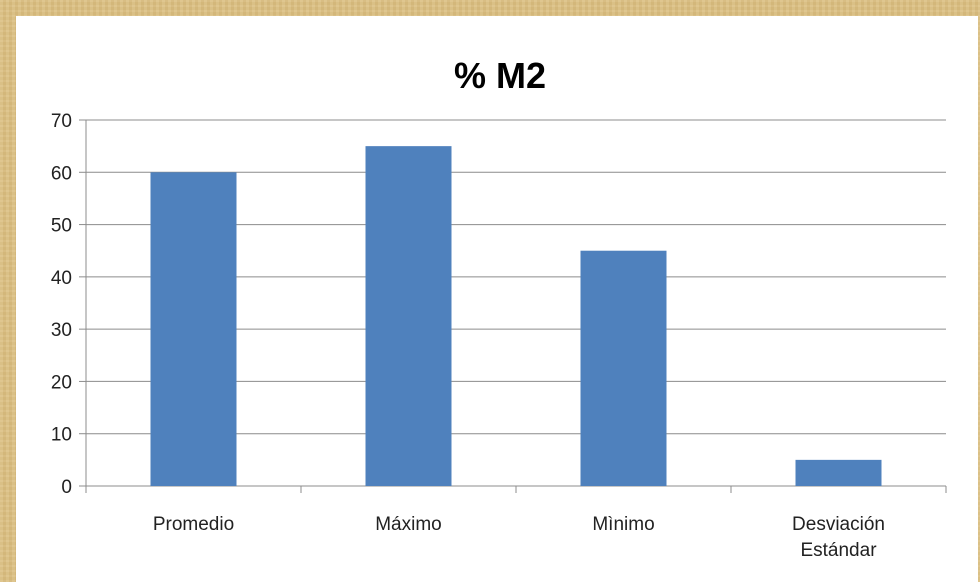 This screenshot has height=582, width=980. Describe the element at coordinates (61, 435) in the screenshot. I see `y-tick-label: 10` at that location.